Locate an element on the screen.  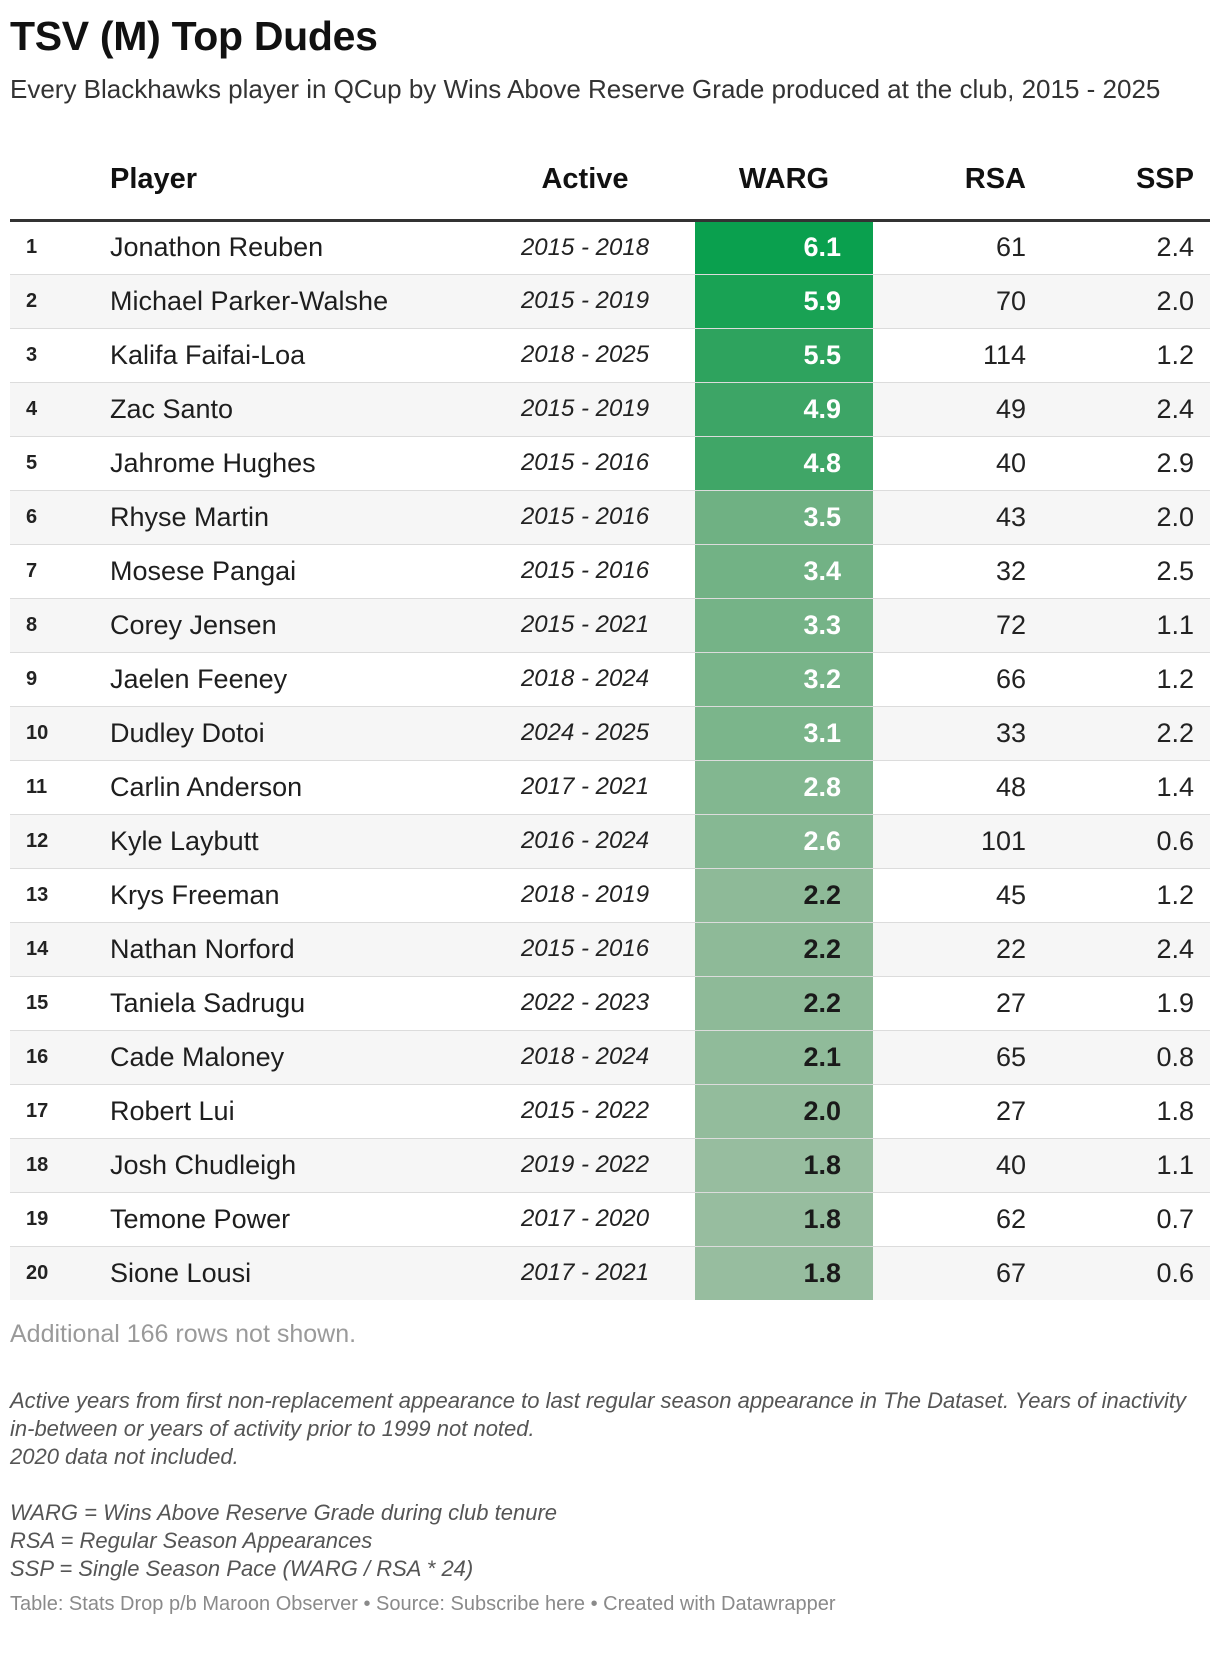
active-years-cell: 2017 - 2020 is located at coordinates (585, 1218).